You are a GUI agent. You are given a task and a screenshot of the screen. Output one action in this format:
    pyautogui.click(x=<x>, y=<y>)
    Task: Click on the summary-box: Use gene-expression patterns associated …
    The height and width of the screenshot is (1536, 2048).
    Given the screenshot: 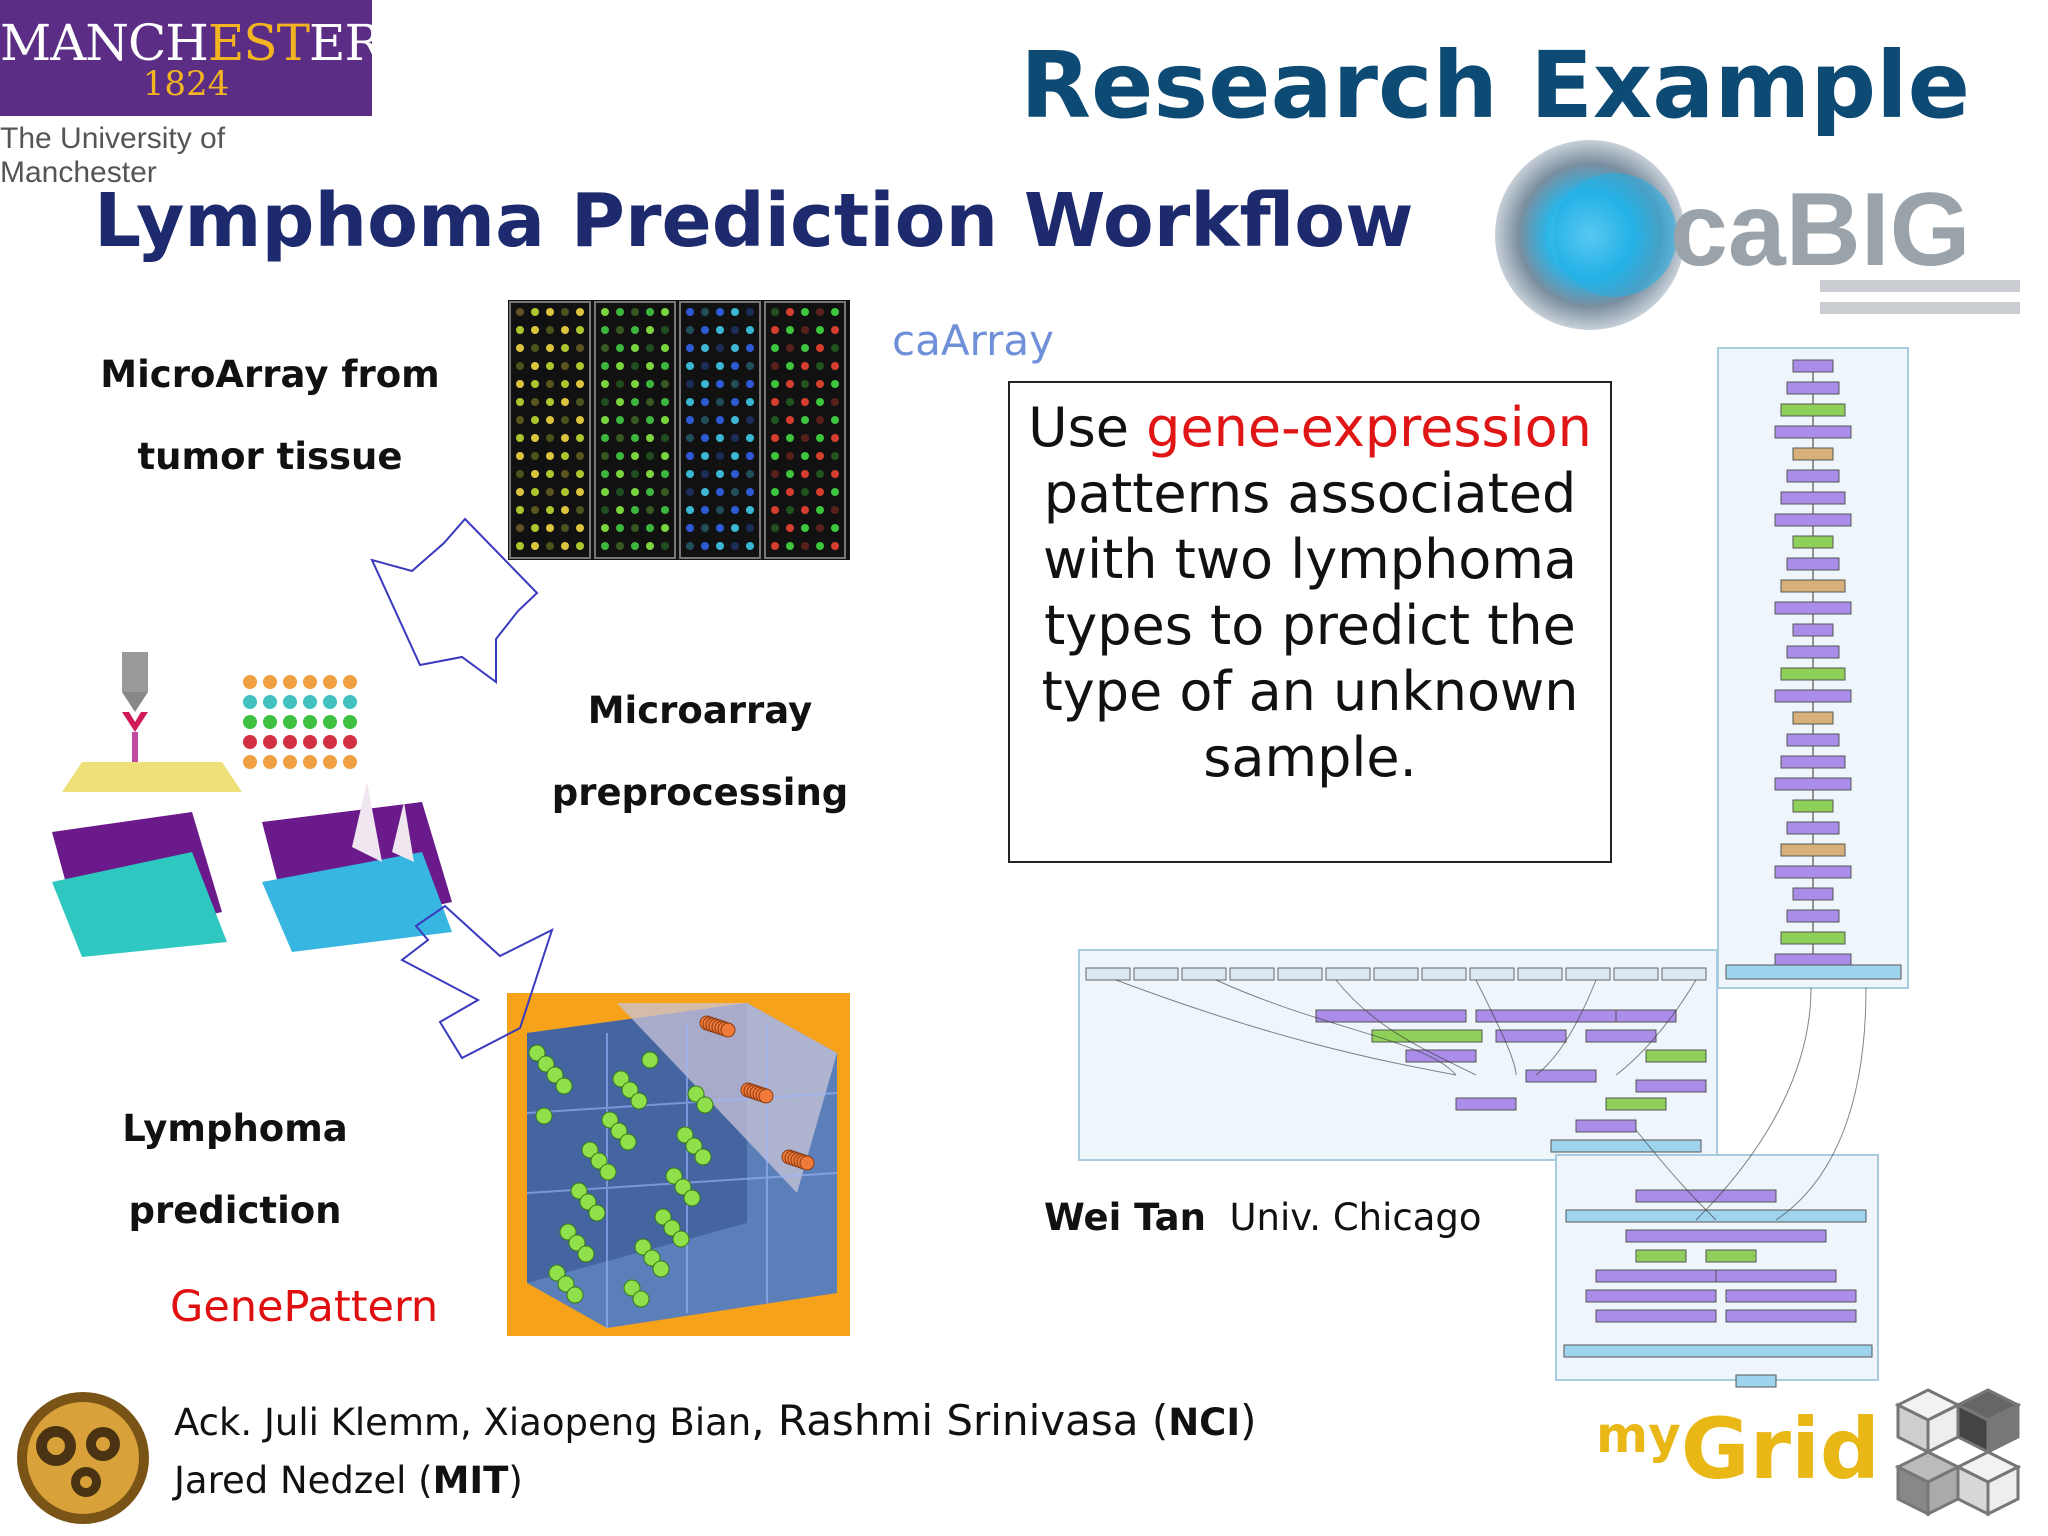 What is the action you would take?
    pyautogui.click(x=1310, y=622)
    